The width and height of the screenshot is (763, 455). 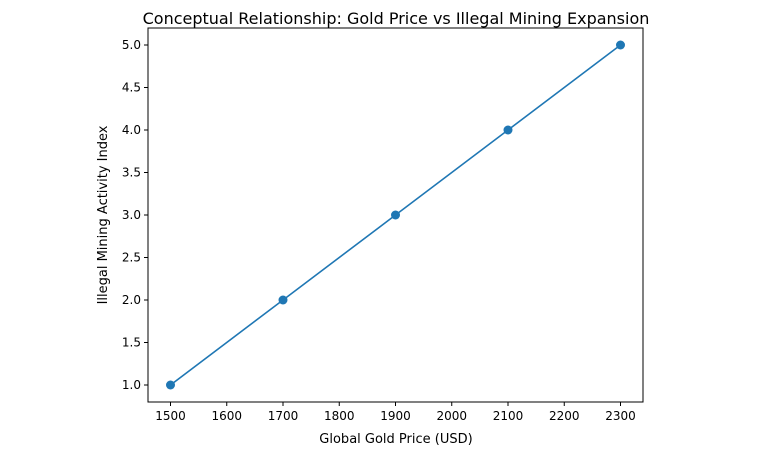 What do you see at coordinates (131, 130) in the screenshot?
I see `y-tick-label: 4.0` at bounding box center [131, 130].